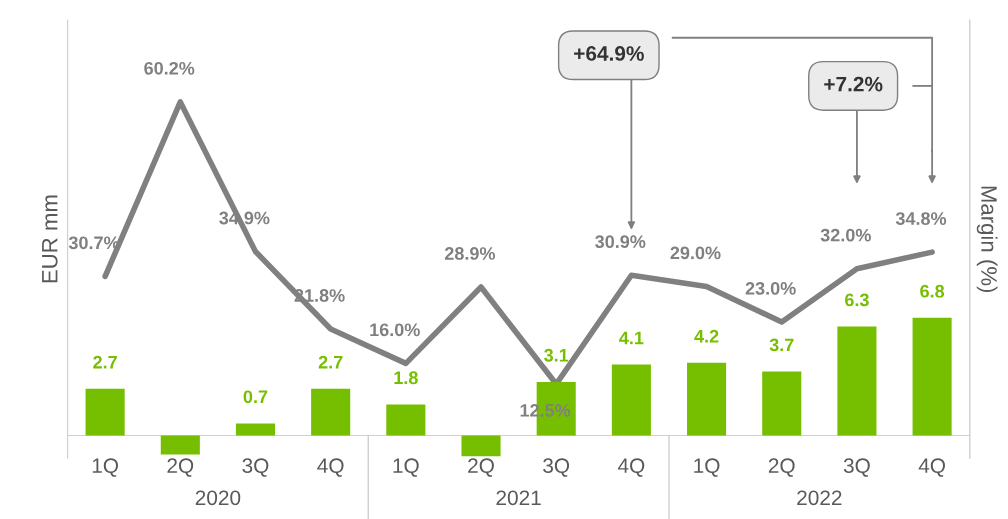 The image size is (1008, 519). I want to click on data-label: 30.9%, so click(620, 242).